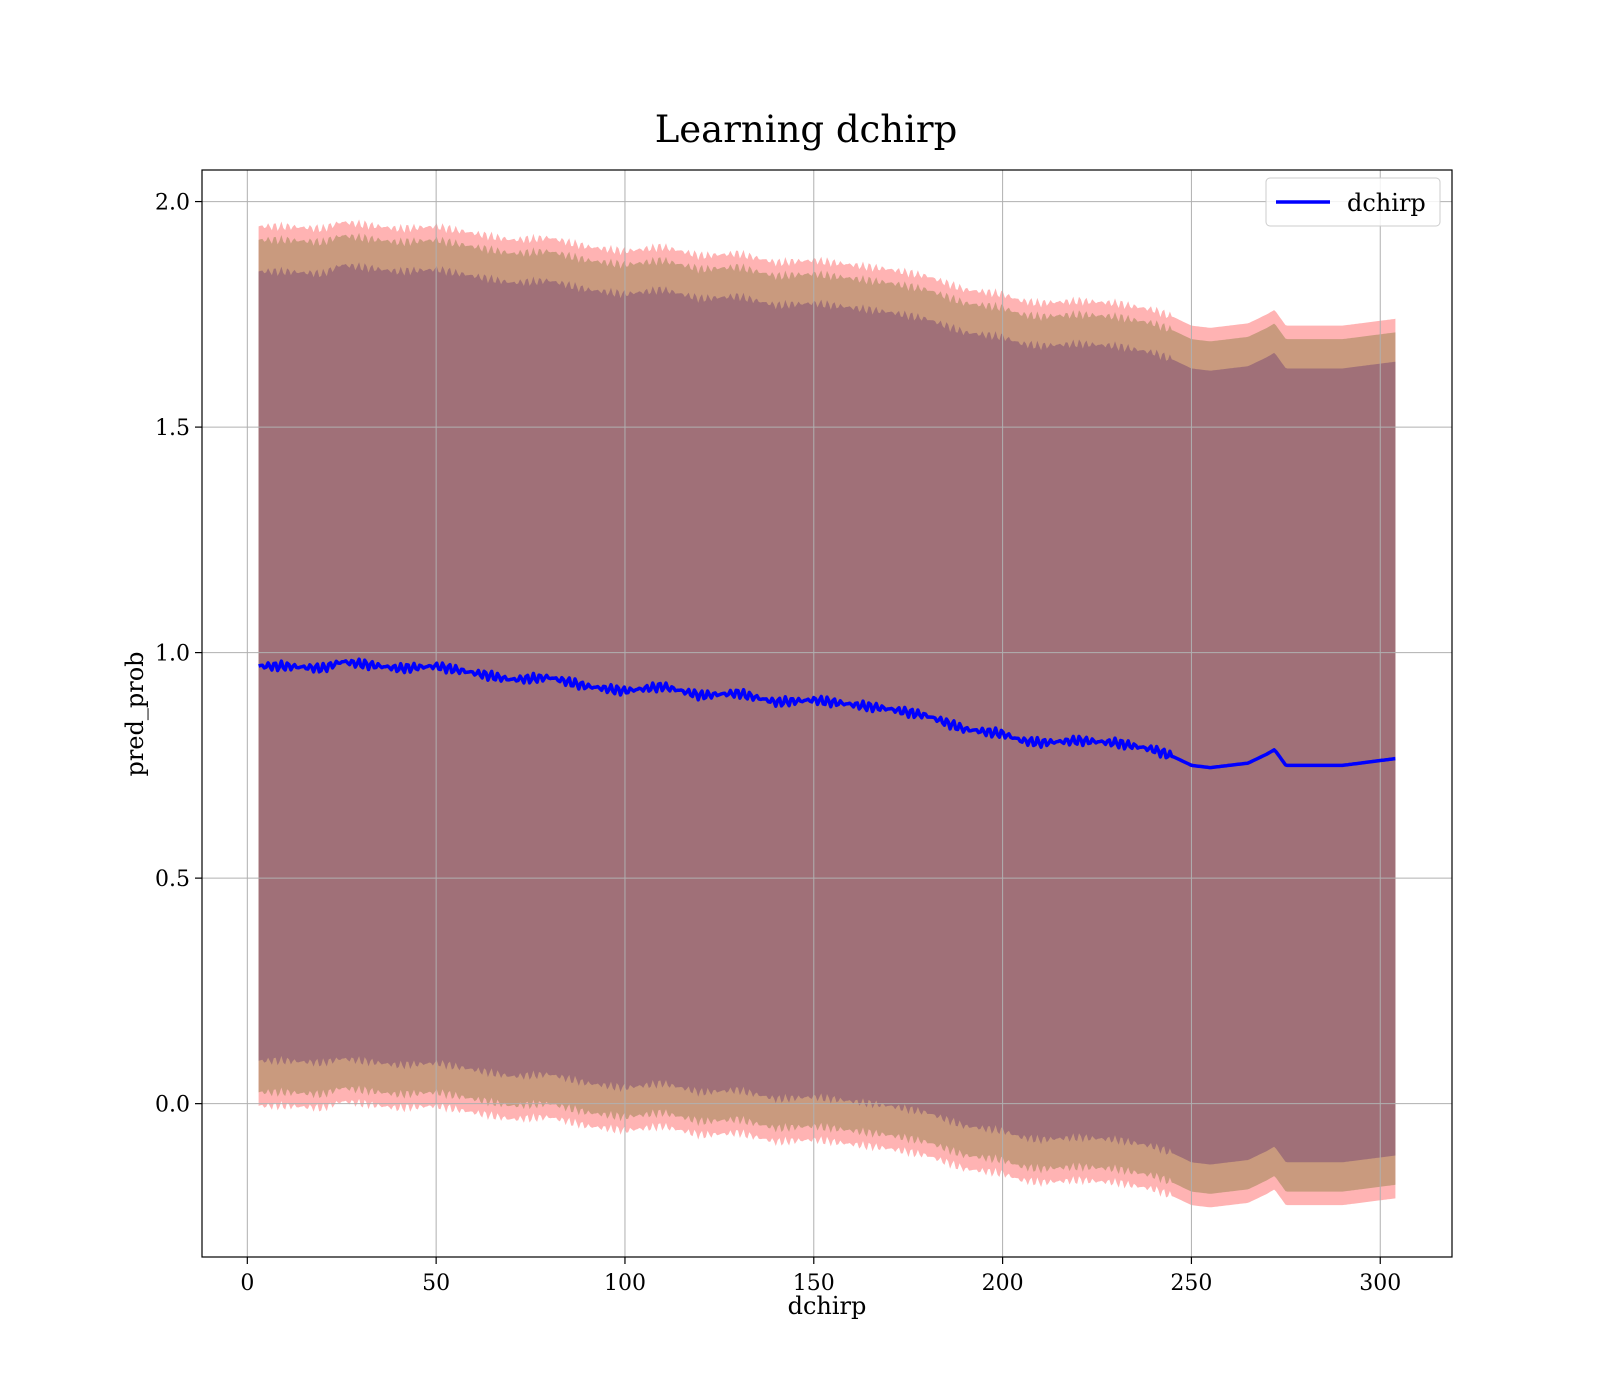 Image resolution: width=1600 pixels, height=1400 pixels. What do you see at coordinates (1191, 1283) in the screenshot?
I see `x-tick-label: 250` at bounding box center [1191, 1283].